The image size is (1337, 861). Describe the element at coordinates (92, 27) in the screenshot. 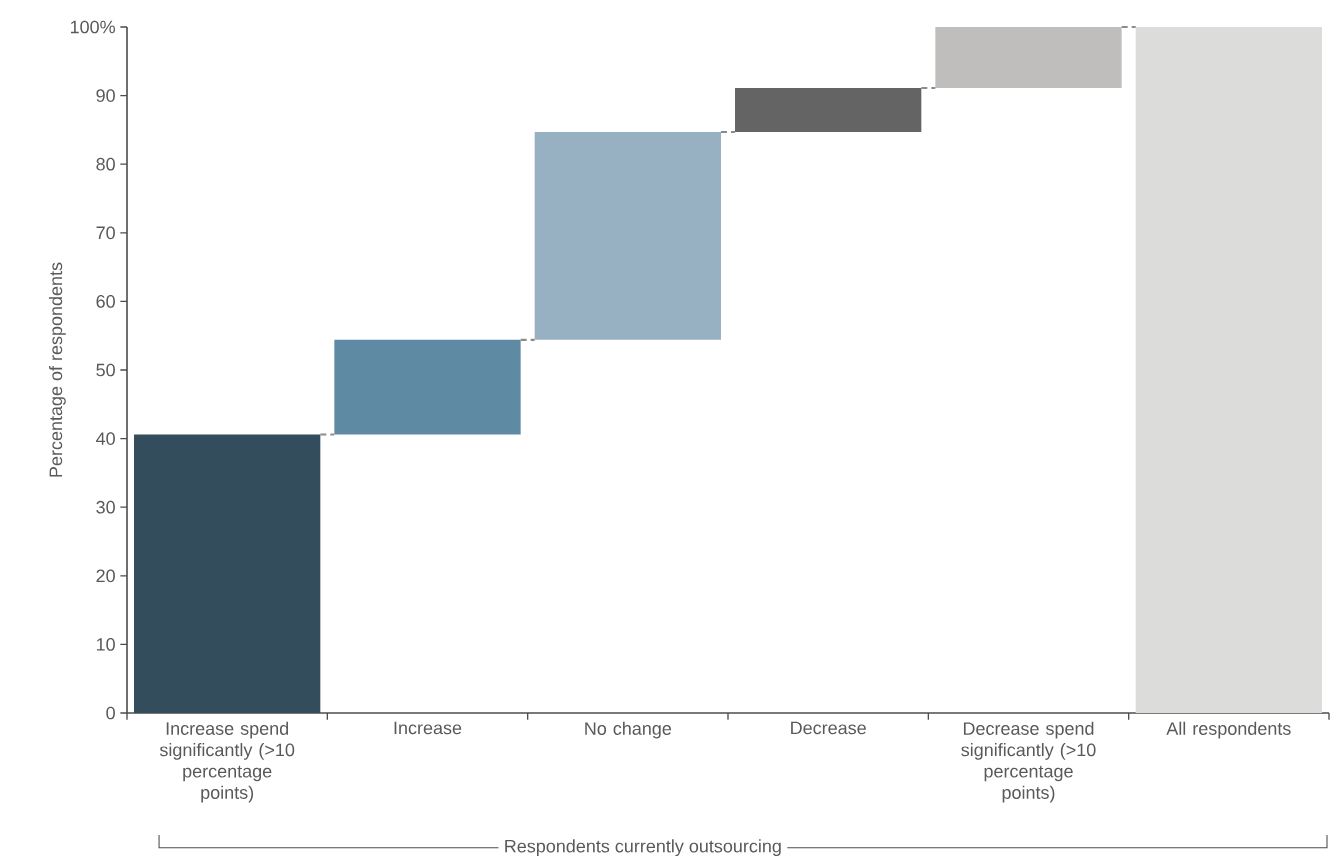

I see `y-tick-label: 100%` at that location.